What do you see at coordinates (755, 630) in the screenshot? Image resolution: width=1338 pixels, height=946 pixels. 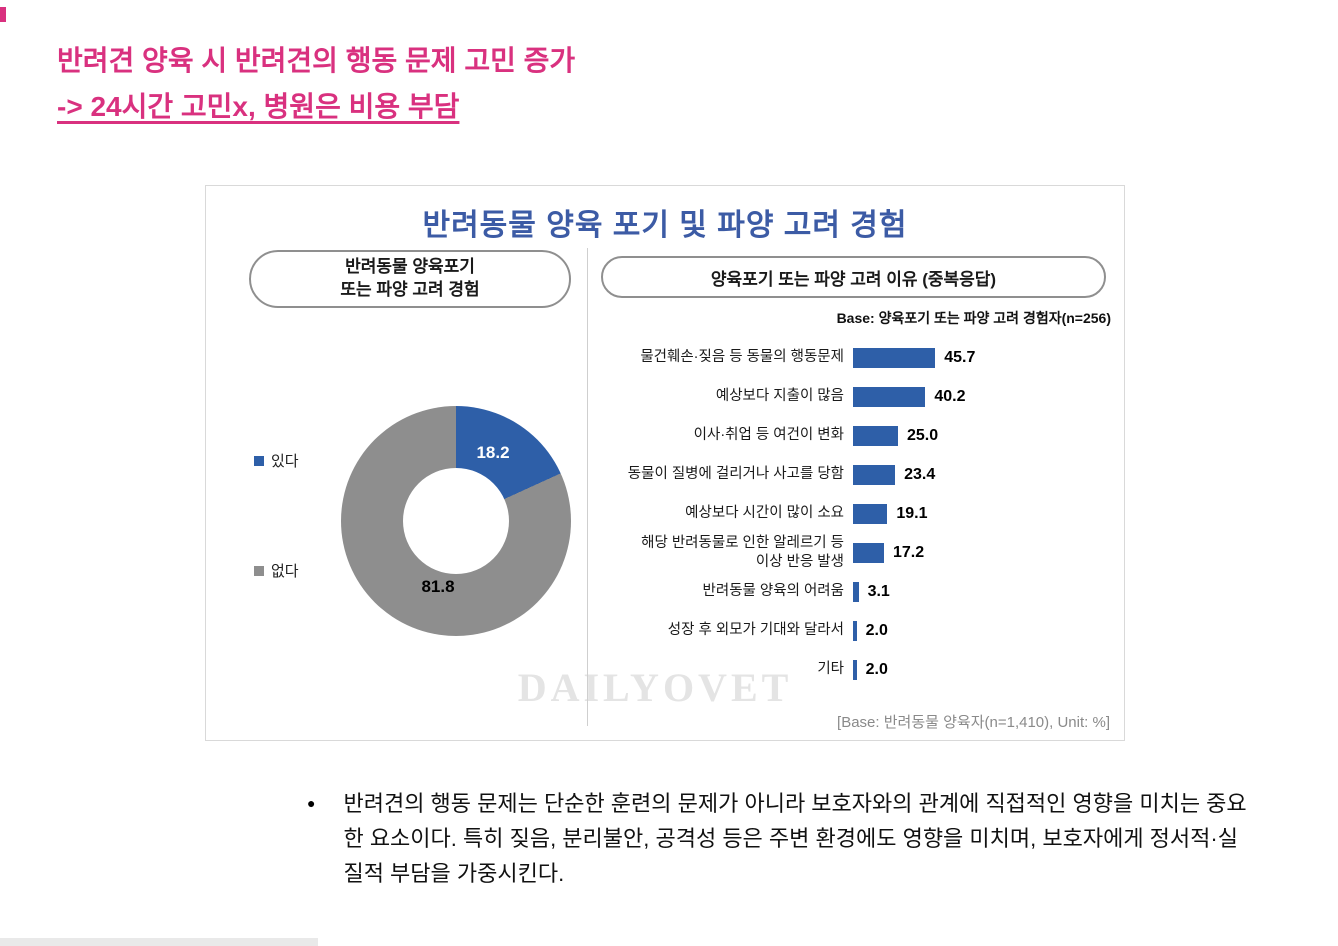 I see `bar-category-label: 성장 후 외모가 기대와 달라서` at bounding box center [755, 630].